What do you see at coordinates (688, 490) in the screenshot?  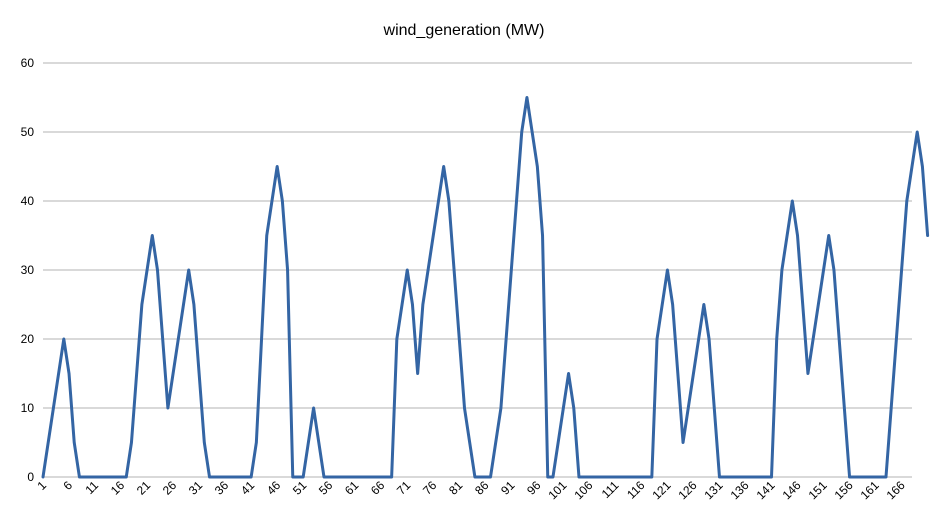 I see `x-tick-label: 126` at bounding box center [688, 490].